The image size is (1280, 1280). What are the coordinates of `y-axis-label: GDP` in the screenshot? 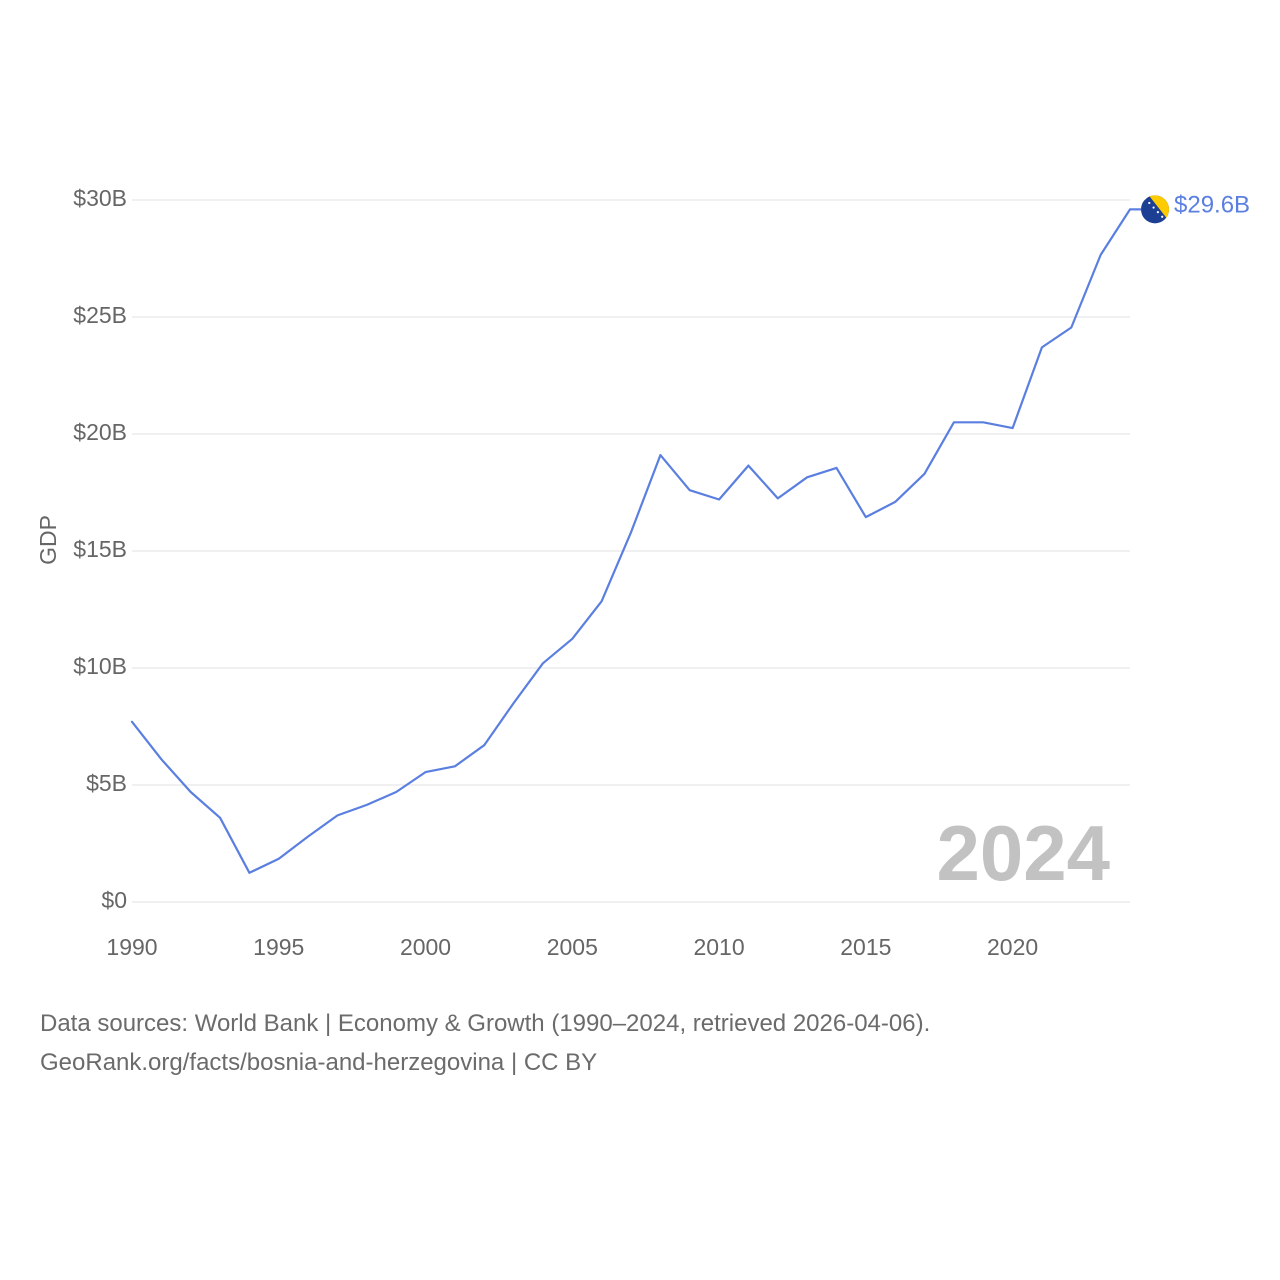 It's located at (48, 540).